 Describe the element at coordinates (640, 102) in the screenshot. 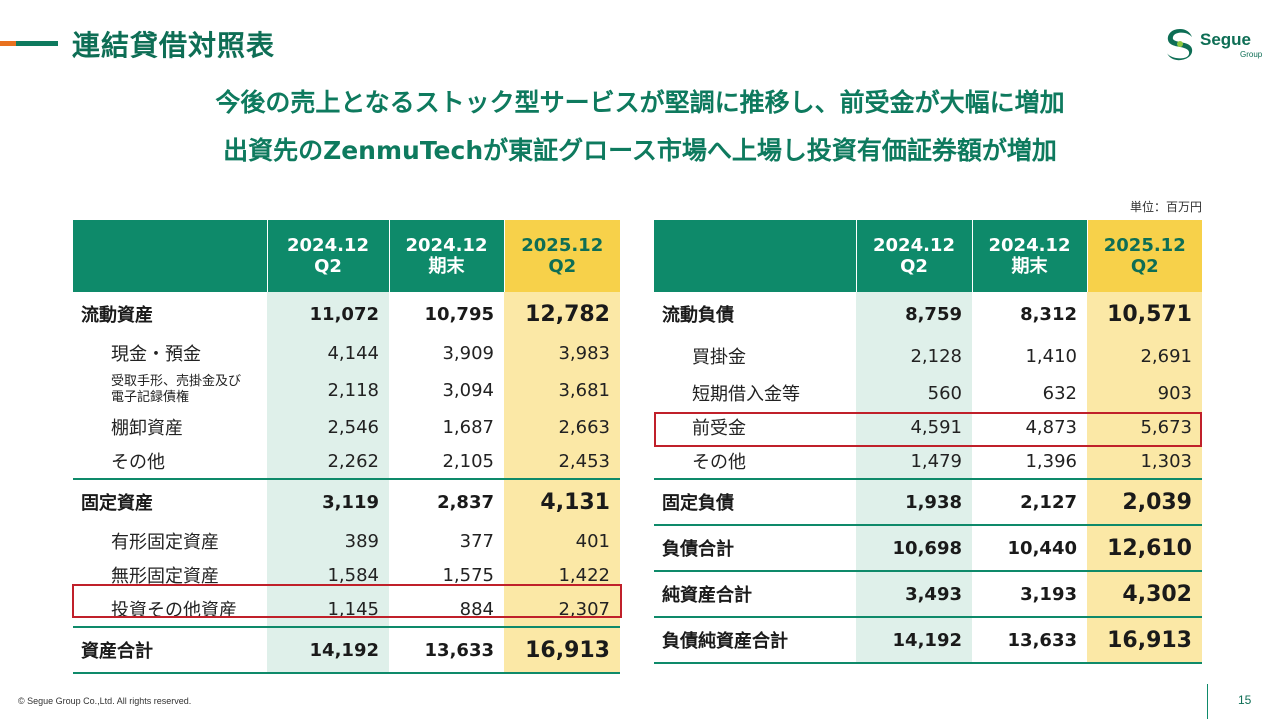

I see `headline-line-1: 今後の売上となるストック型サービスが堅調に推移し、前受金が大幅に増加` at that location.